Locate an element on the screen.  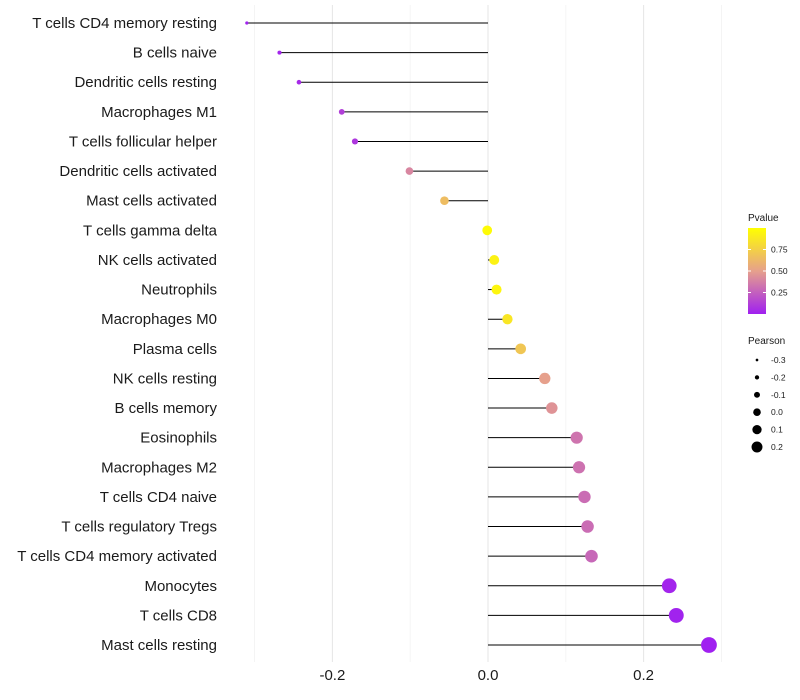
x-tick-label: 0.0 is located at coordinates (488, 675).